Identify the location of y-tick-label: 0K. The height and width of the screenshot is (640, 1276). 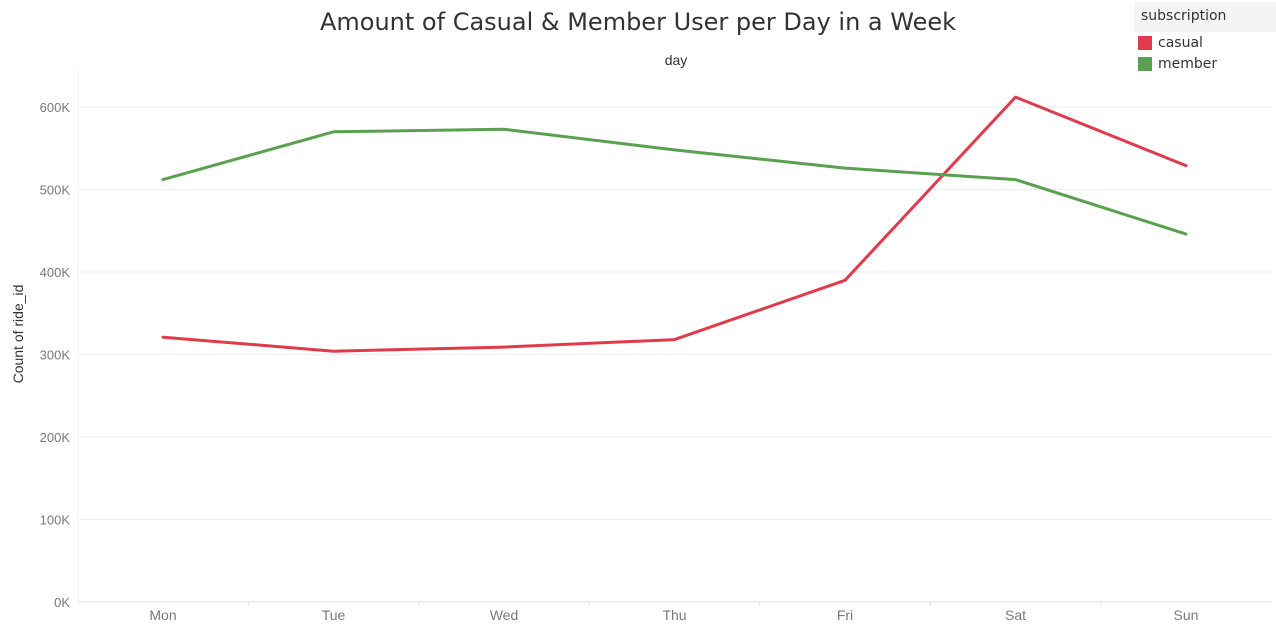
(62, 602).